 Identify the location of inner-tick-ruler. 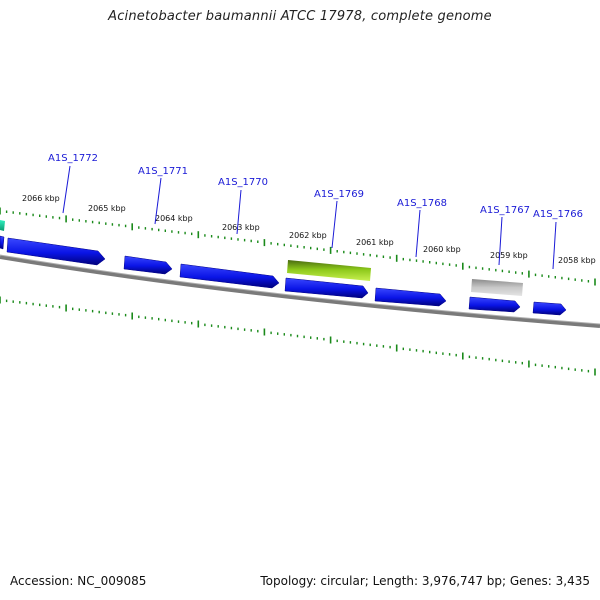
(298, 336).